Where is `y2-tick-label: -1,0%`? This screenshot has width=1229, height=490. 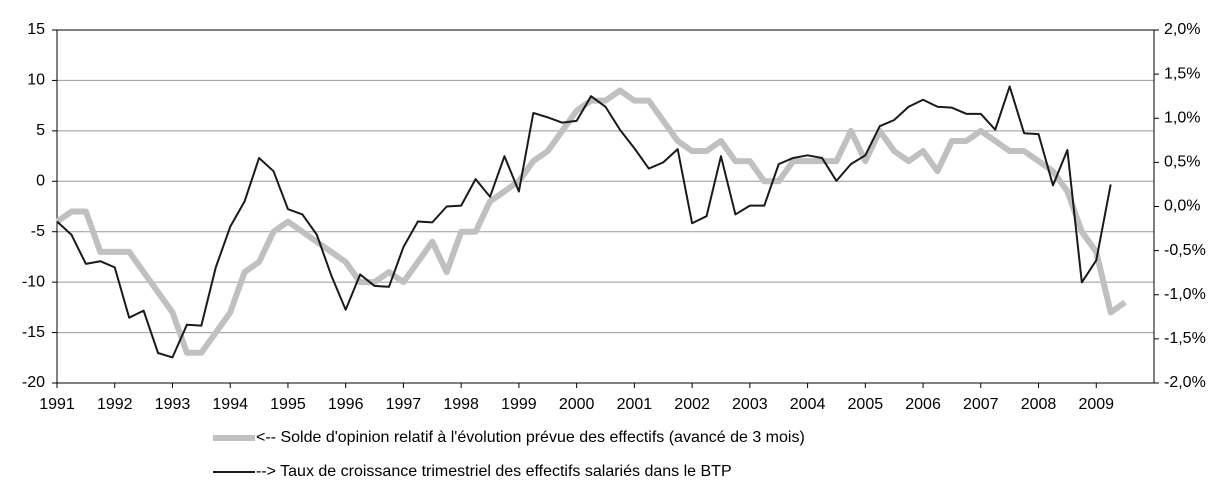 y2-tick-label: -1,0% is located at coordinates (1185, 294).